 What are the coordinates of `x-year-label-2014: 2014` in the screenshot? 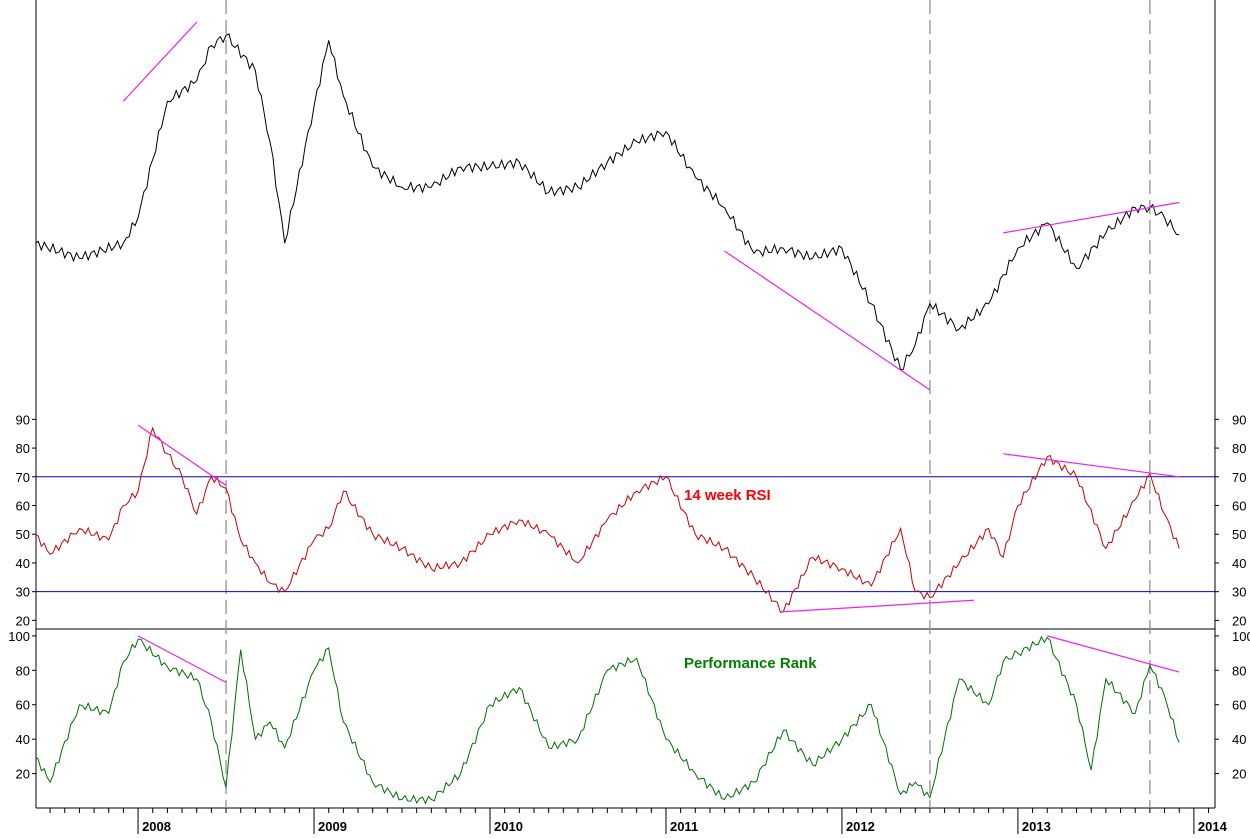 It's located at (1213, 826).